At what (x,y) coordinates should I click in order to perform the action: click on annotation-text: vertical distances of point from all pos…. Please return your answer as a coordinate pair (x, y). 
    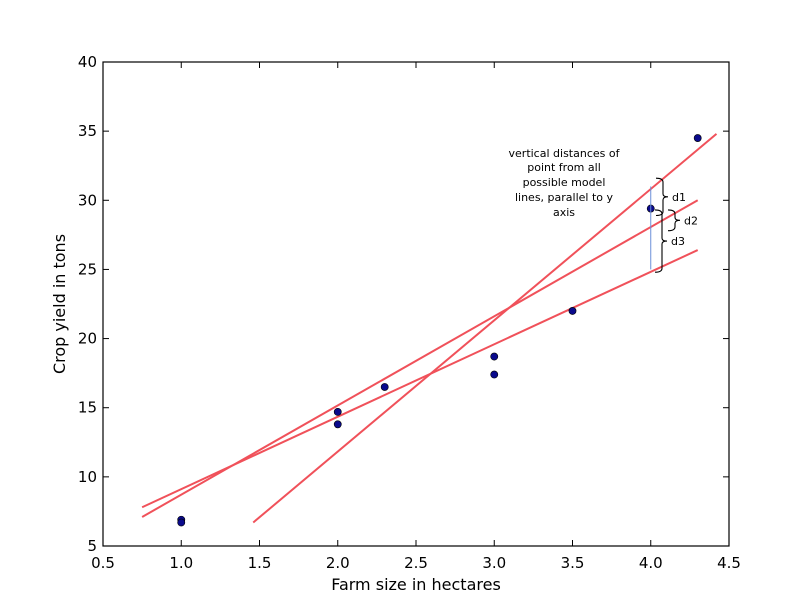
    Looking at the image, I should click on (565, 183).